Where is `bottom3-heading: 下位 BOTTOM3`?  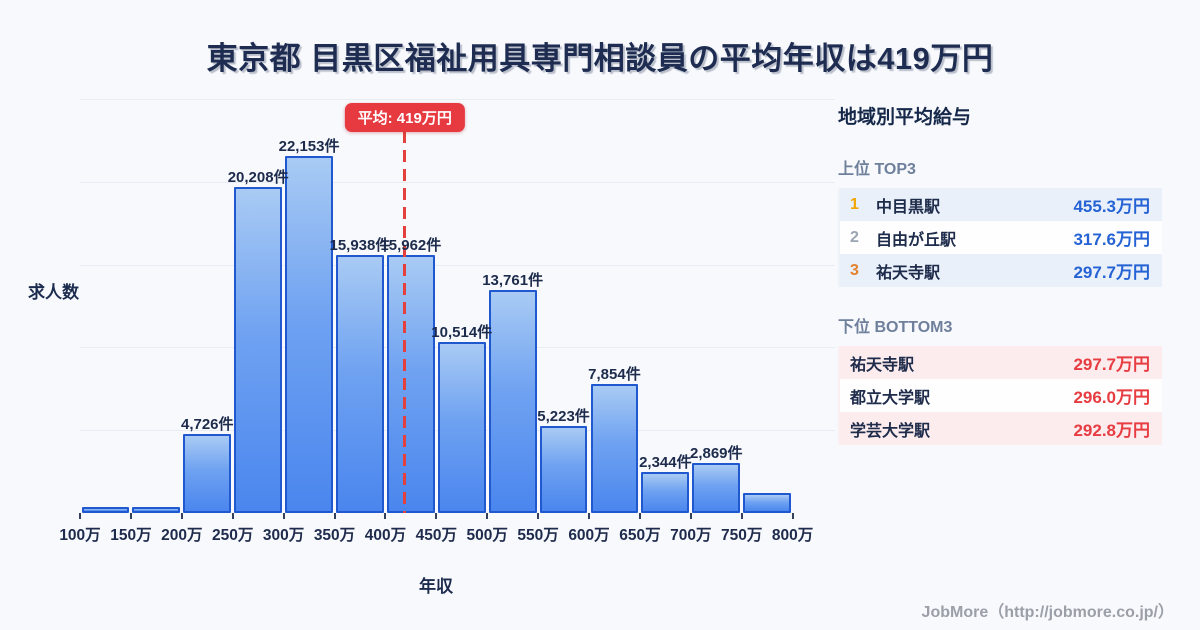
bottom3-heading: 下位 BOTTOM3 is located at coordinates (895, 327).